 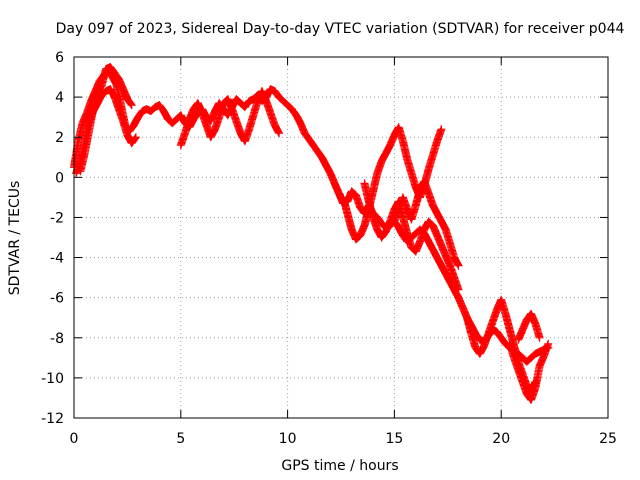 What do you see at coordinates (180, 439) in the screenshot?
I see `x-tick-label: 5` at bounding box center [180, 439].